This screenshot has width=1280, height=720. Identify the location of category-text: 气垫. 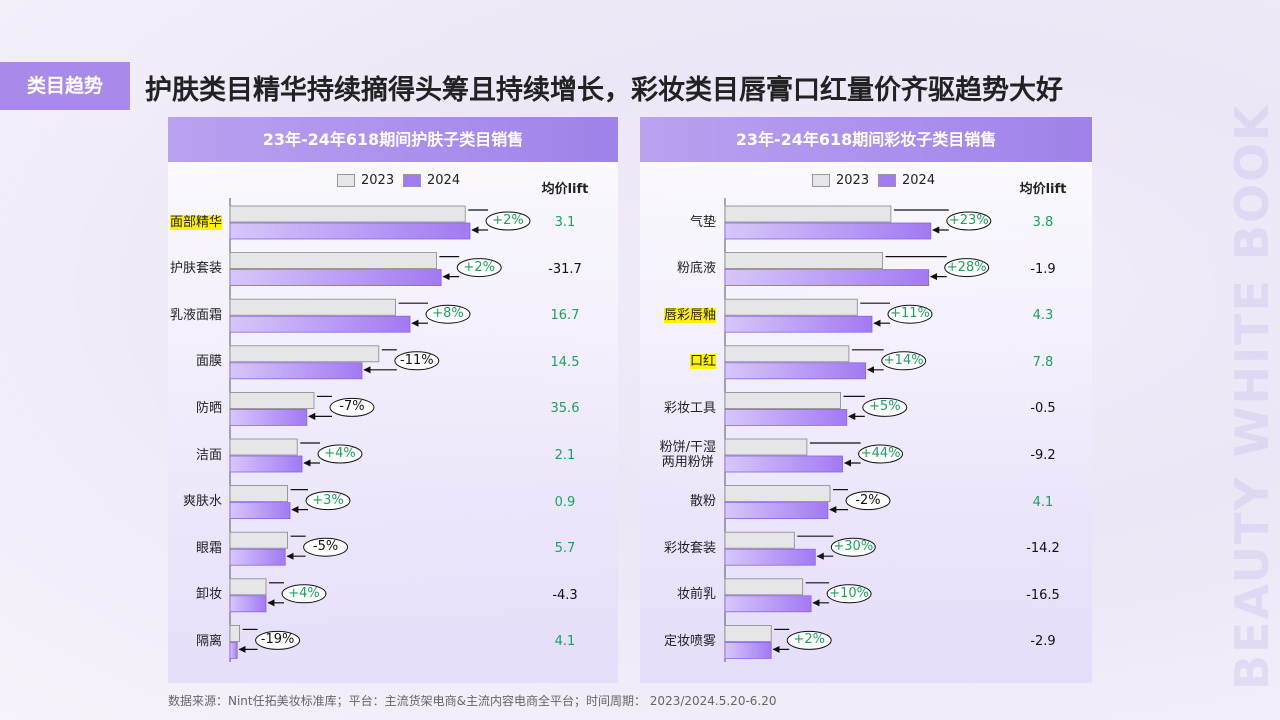
(702, 222).